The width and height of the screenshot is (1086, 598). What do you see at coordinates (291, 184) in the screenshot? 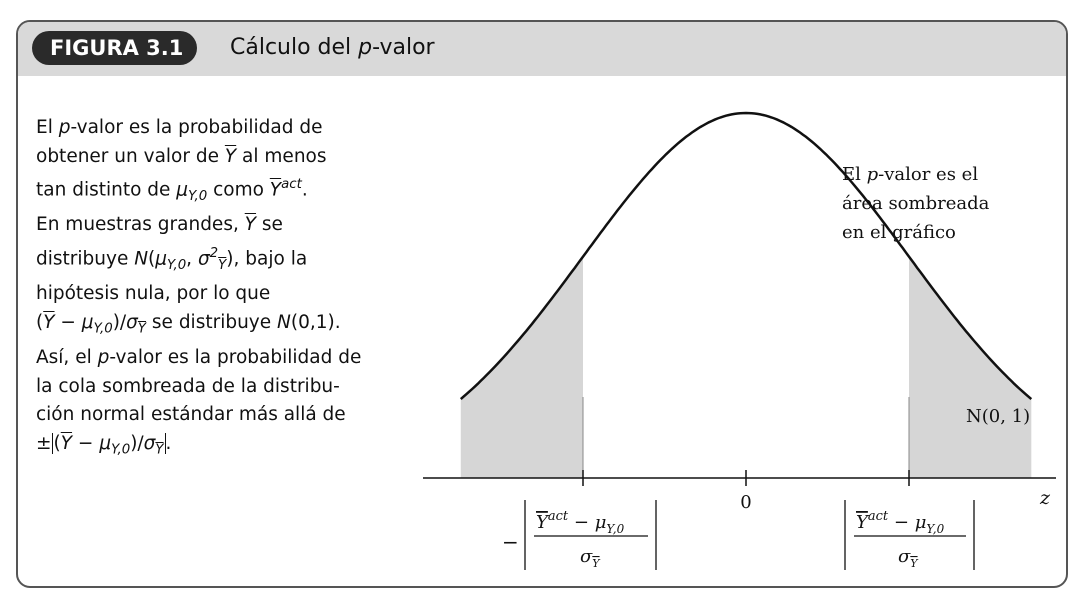
I see `desc-superscript: act` at bounding box center [291, 184].